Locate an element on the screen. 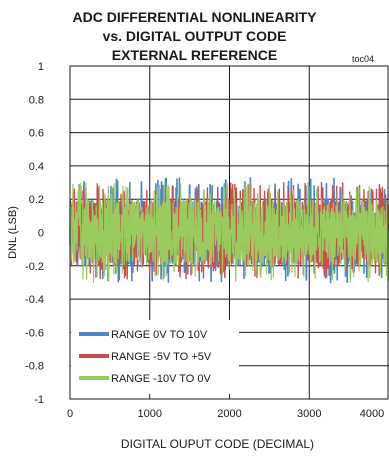 This screenshot has height=456, width=389. x-tick-labels: 0 1000 2000 3000 4000 is located at coordinates (225, 414).